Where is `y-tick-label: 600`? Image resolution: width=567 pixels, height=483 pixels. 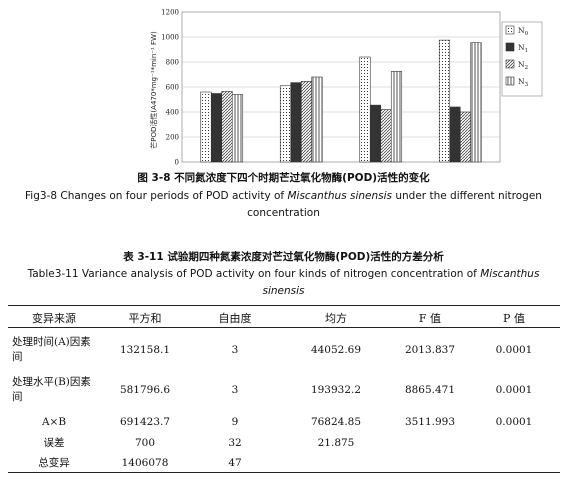
y-tick-label: 600 is located at coordinates (172, 88).